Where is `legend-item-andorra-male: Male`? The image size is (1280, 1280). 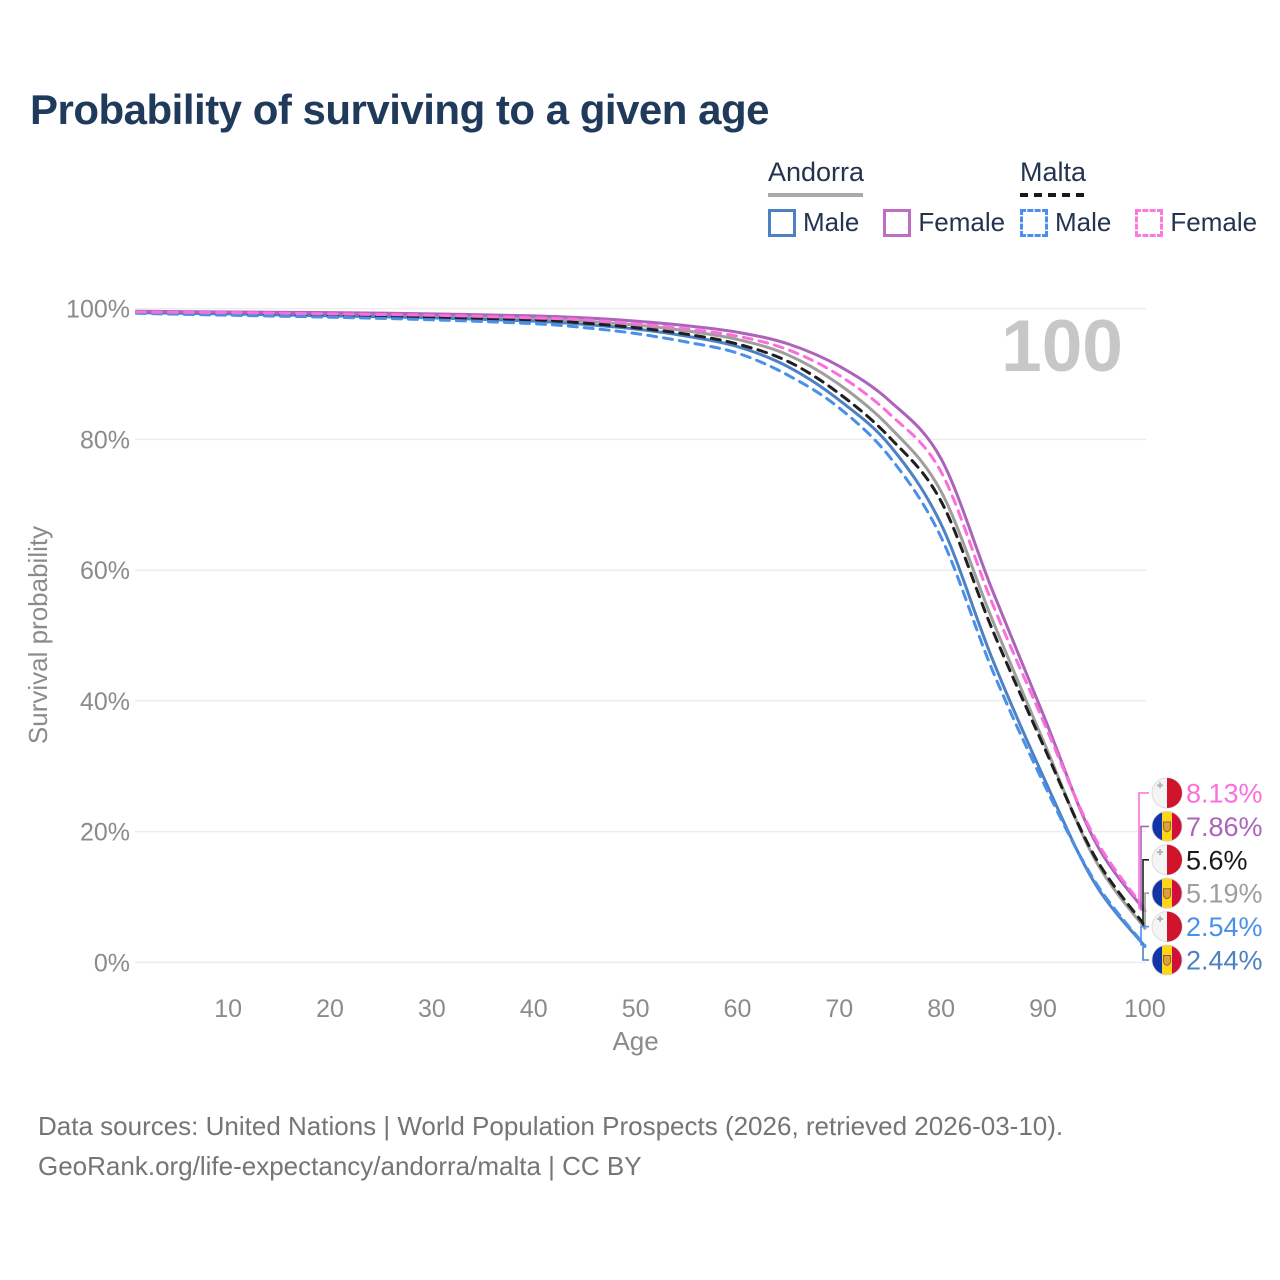
legend-item-andorra-male: Male is located at coordinates (813, 222).